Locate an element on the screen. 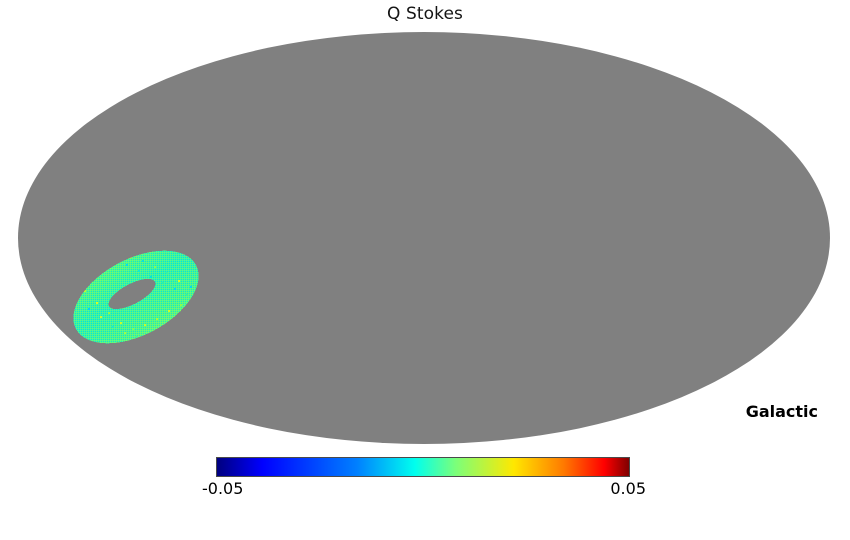 This screenshot has width=850, height=540. colorbar-gradient is located at coordinates (423, 467).